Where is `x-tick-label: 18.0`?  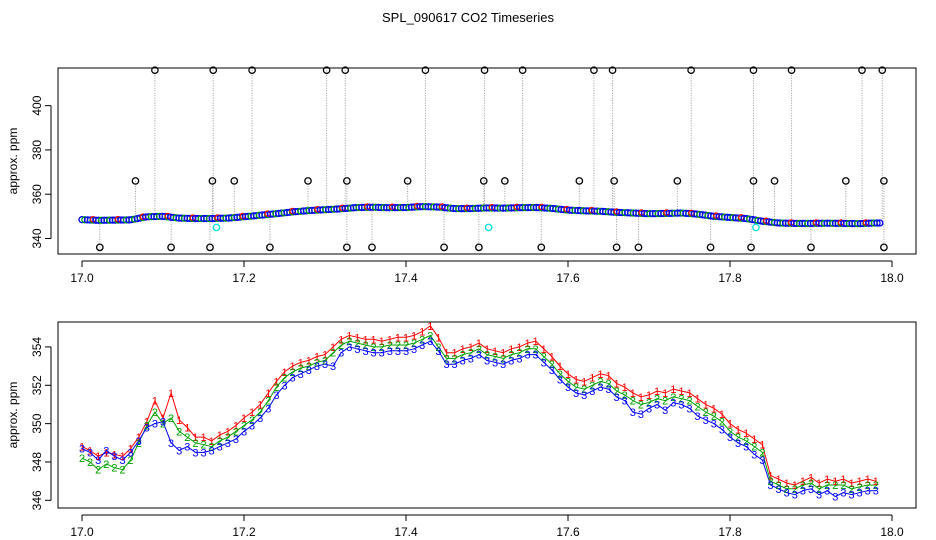 x-tick-label: 18.0 is located at coordinates (892, 278).